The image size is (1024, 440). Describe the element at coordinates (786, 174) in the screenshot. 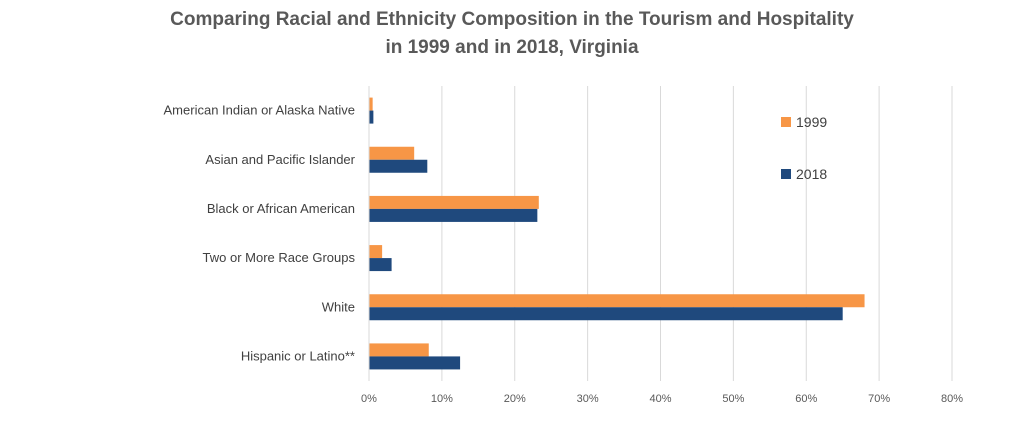

I see `legend-swatch-2018` at that location.